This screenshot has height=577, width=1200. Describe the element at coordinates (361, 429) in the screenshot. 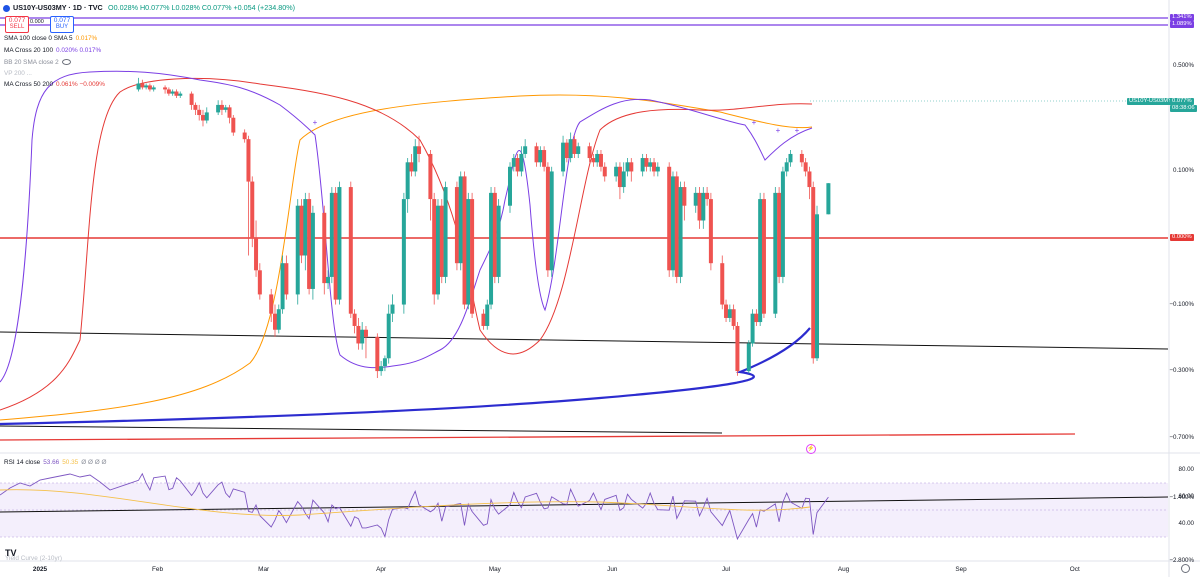

I see `lower-black-trendline` at that location.